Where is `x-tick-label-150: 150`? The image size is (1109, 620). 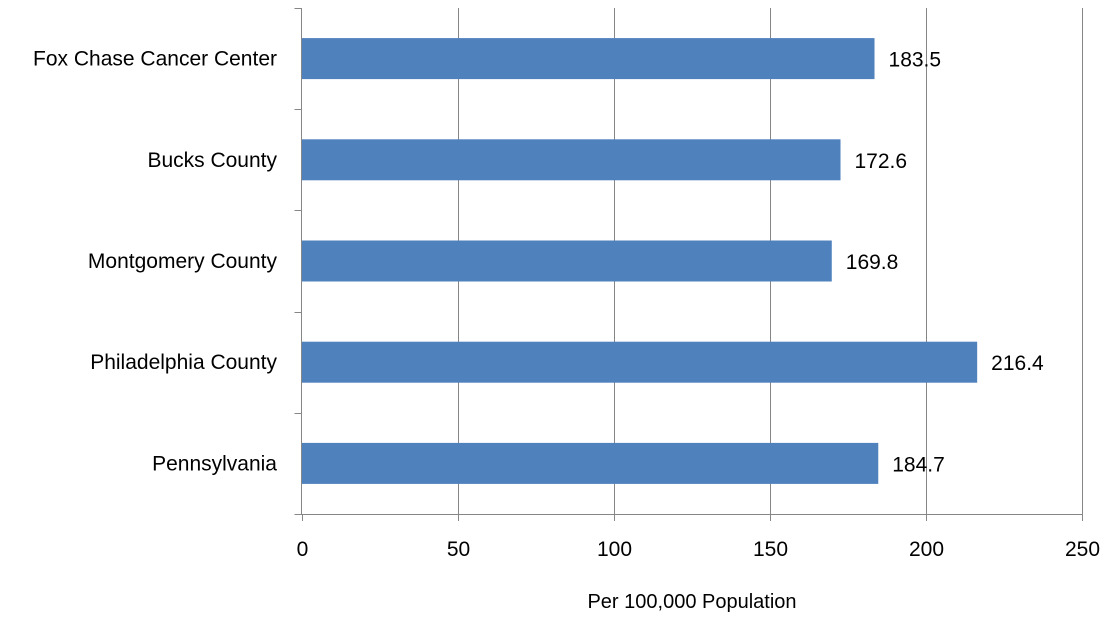 x-tick-label-150: 150 is located at coordinates (770, 549).